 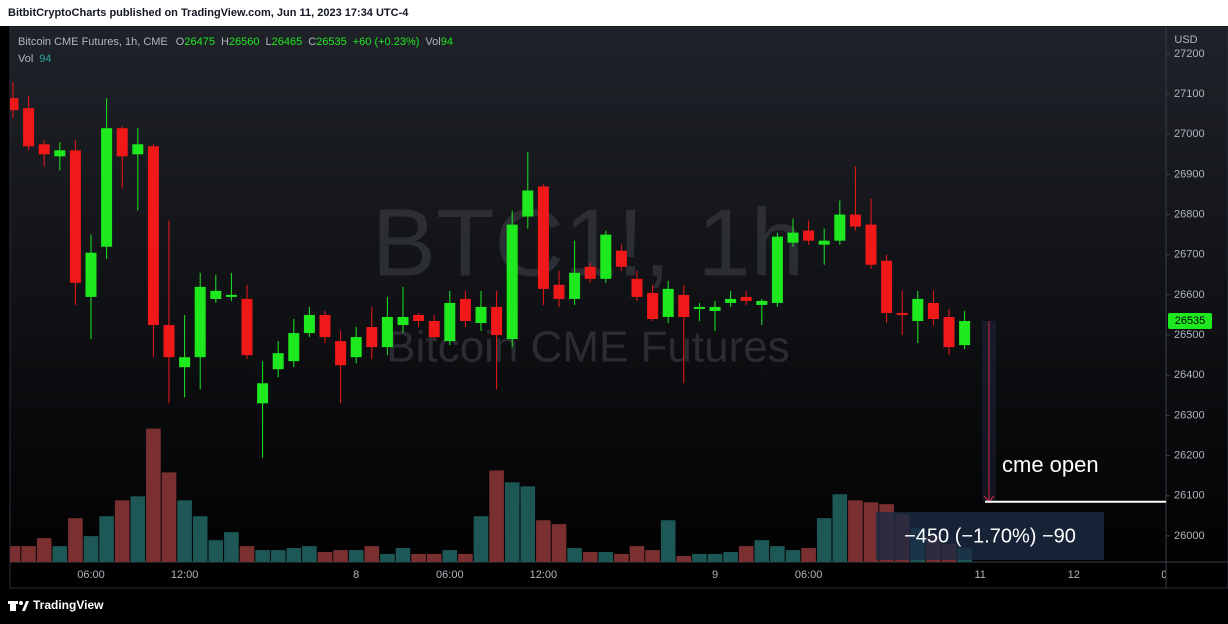 What do you see at coordinates (1167, 575) in the screenshot?
I see `x-tick-label: 06` at bounding box center [1167, 575].